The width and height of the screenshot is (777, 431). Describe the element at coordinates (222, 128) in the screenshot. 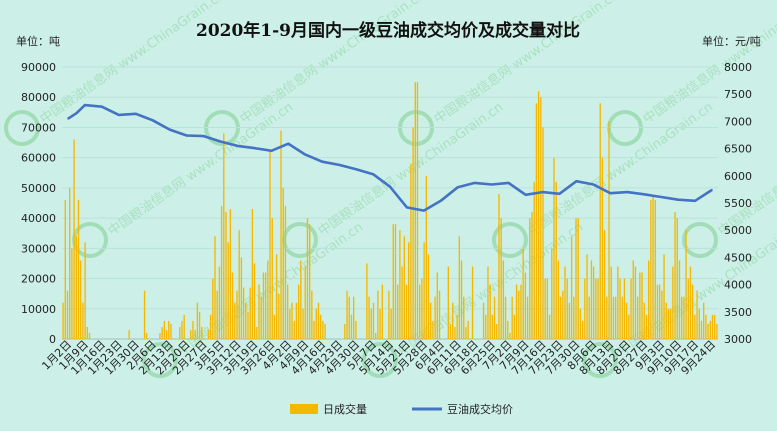

I see `watermark-logo-ring` at that location.